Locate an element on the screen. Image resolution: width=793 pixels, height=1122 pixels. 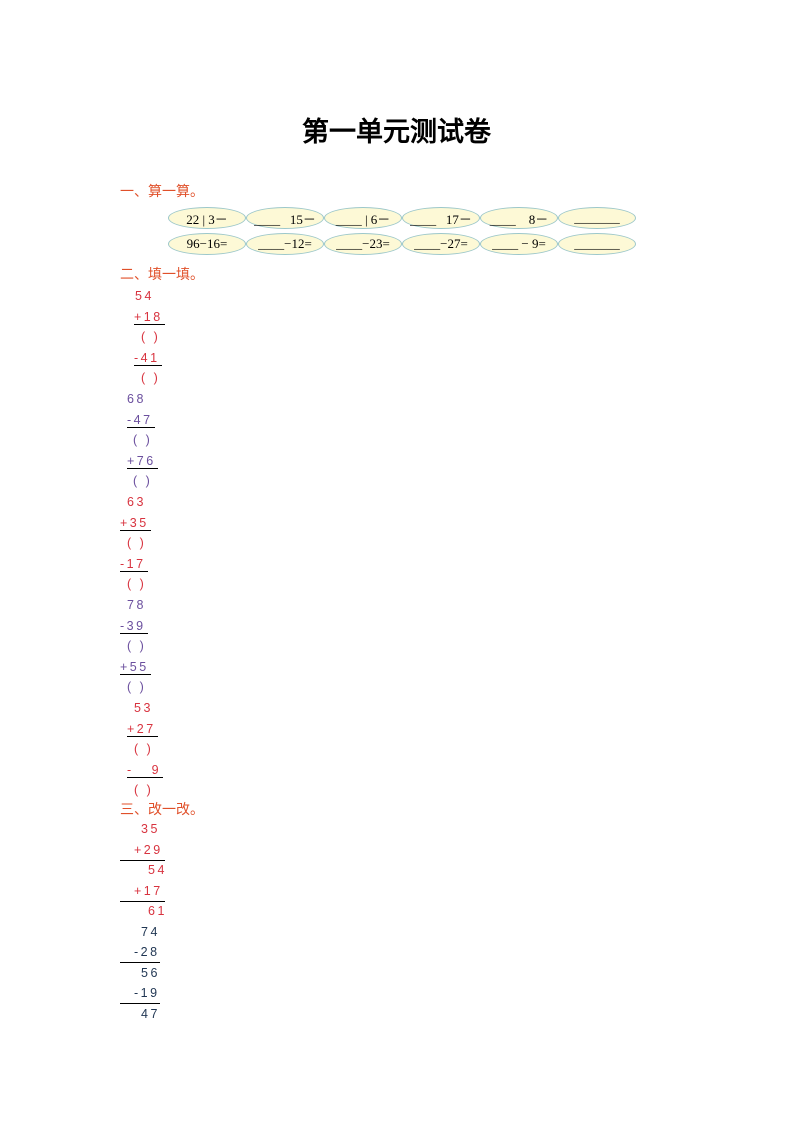
problem-text: - 9 is located at coordinates (145, 770).